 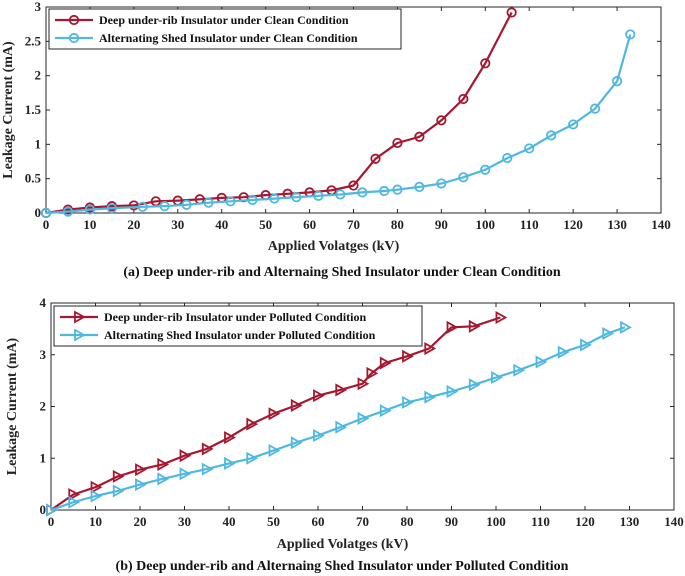 What do you see at coordinates (353, 224) in the screenshot?
I see `chart-a-xtick-label: 70` at bounding box center [353, 224].